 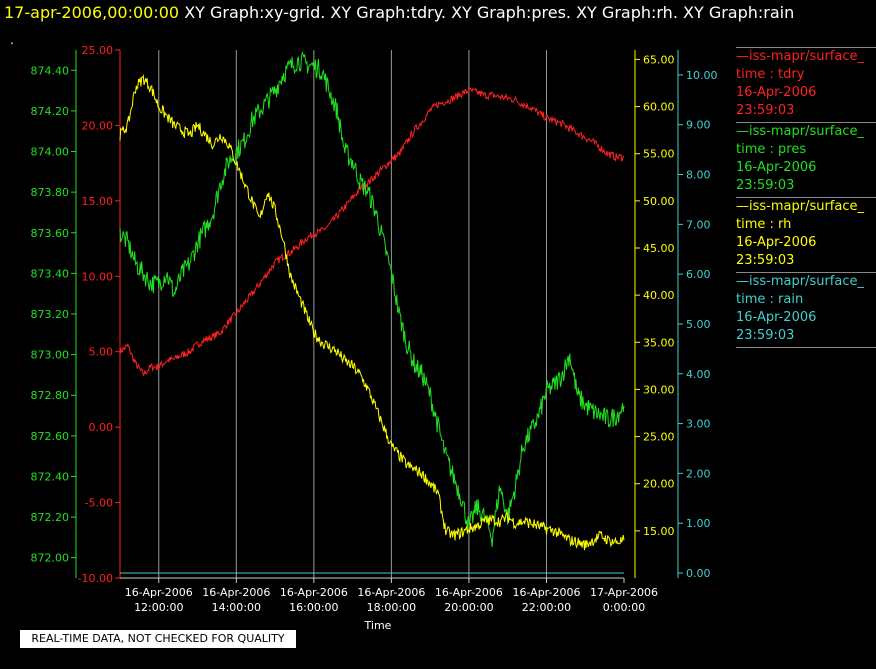 I want to click on pres-tick-label: 872.40, so click(x=50, y=476).